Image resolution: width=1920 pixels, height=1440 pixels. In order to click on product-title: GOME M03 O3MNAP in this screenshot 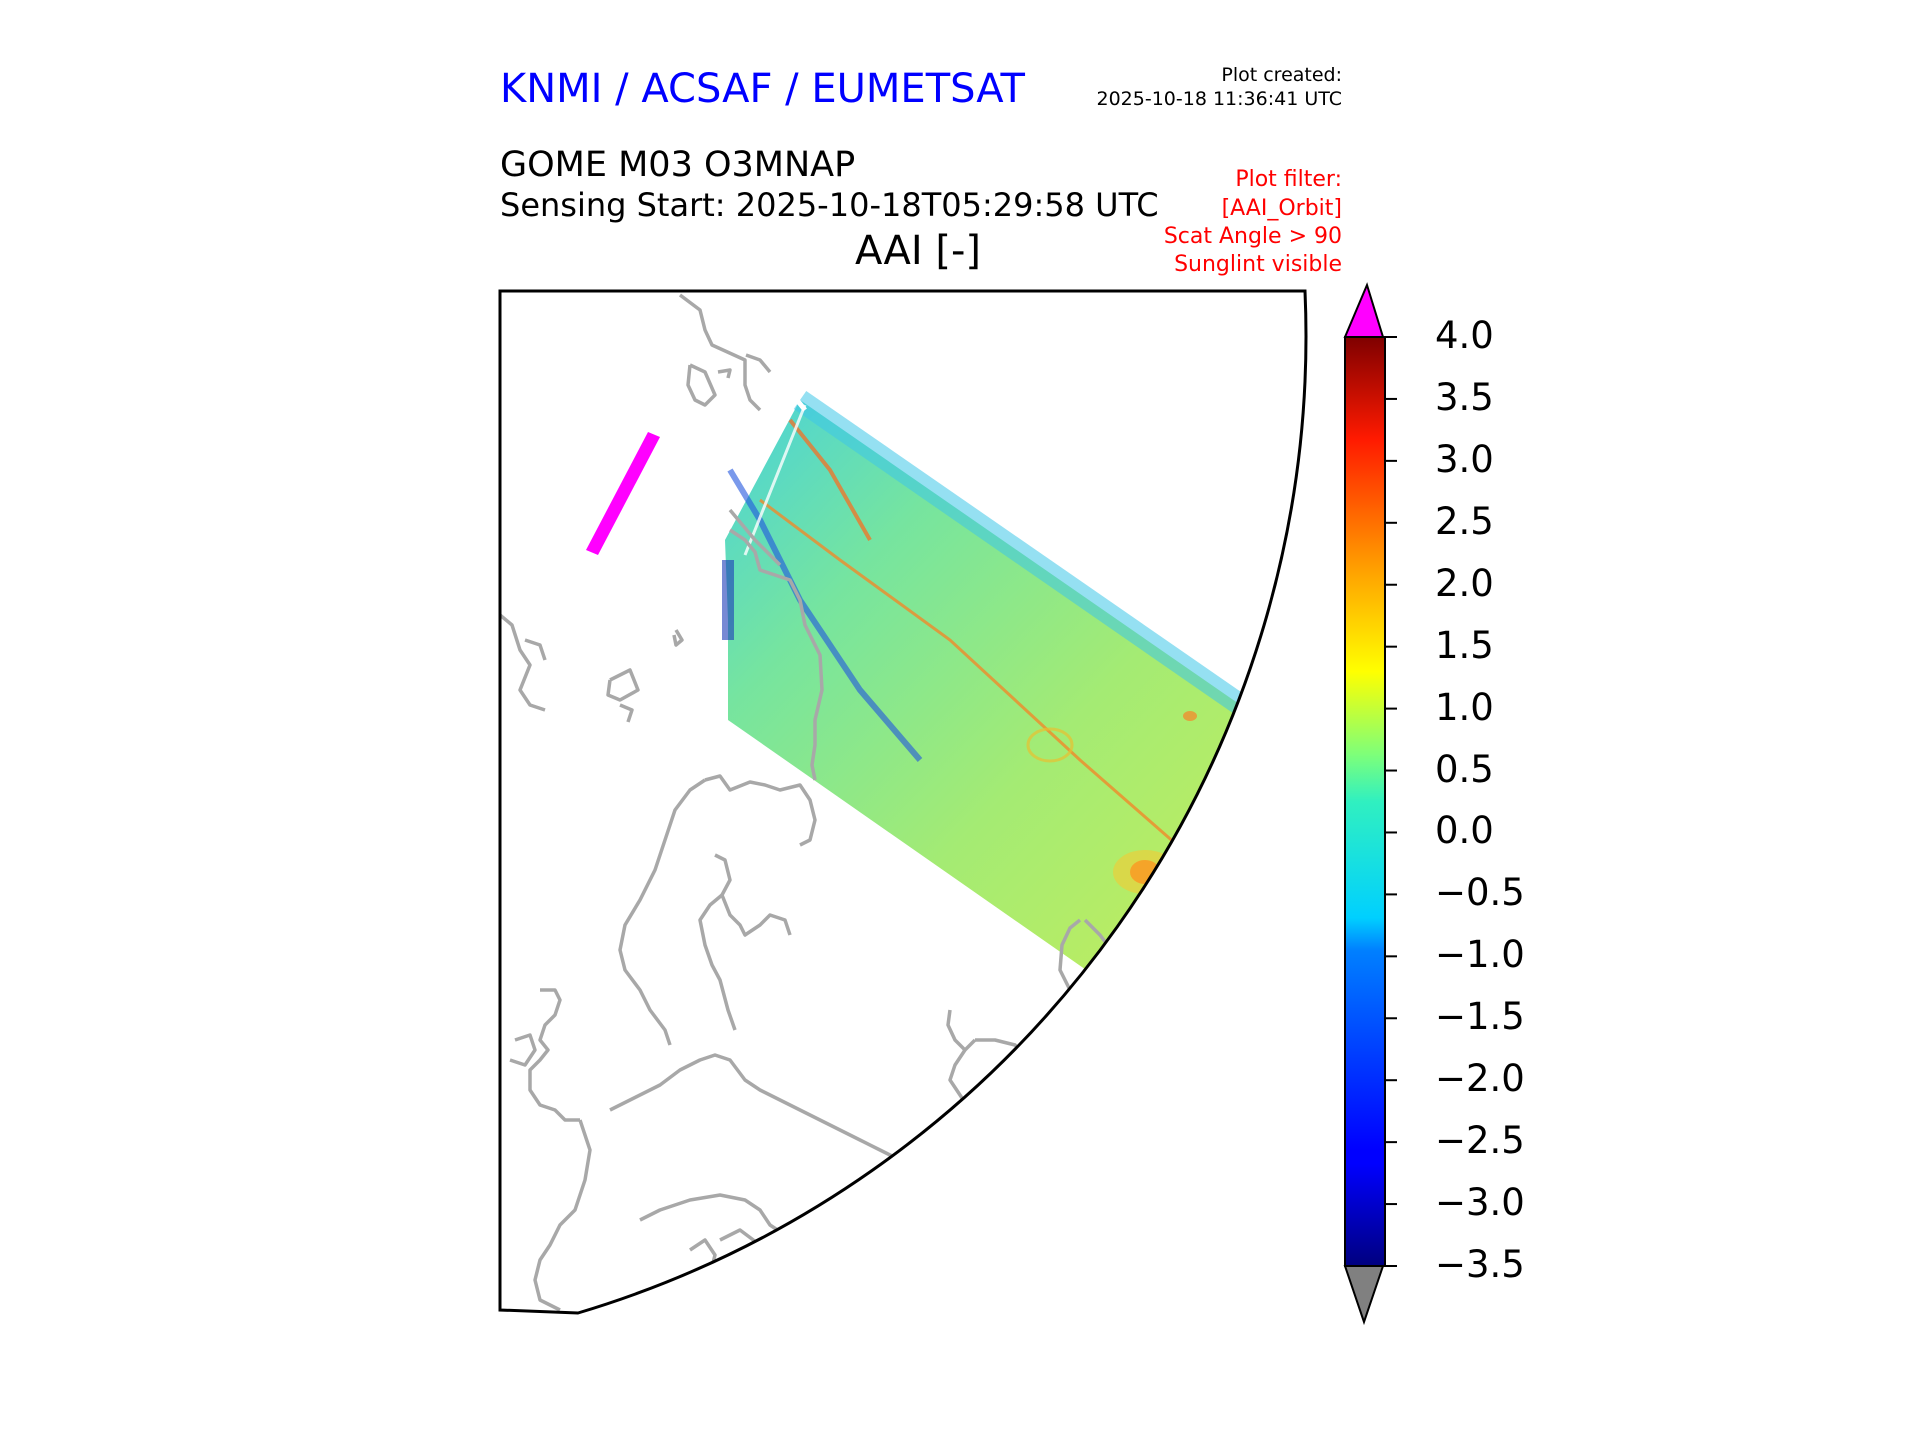, I will do `click(678, 165)`.